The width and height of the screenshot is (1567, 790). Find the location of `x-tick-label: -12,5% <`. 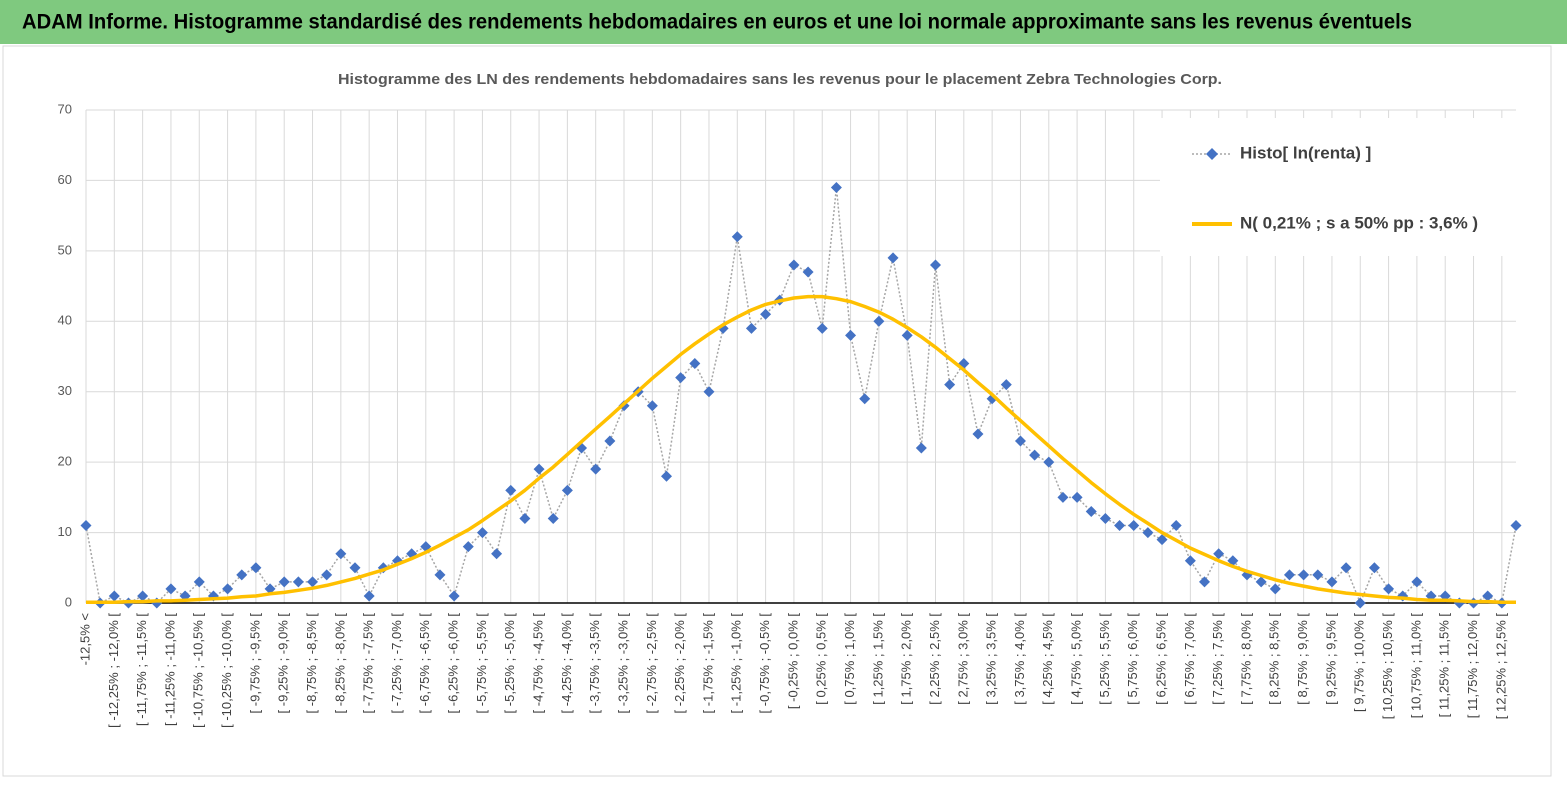

x-tick-label: -12,5% < is located at coordinates (84, 639).